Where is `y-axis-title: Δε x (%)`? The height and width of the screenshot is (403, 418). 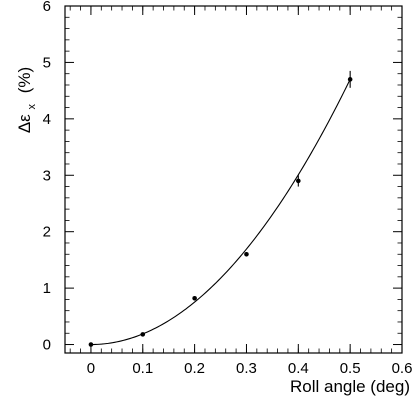 y-axis-title: Δε x (%) is located at coordinates (27, 100).